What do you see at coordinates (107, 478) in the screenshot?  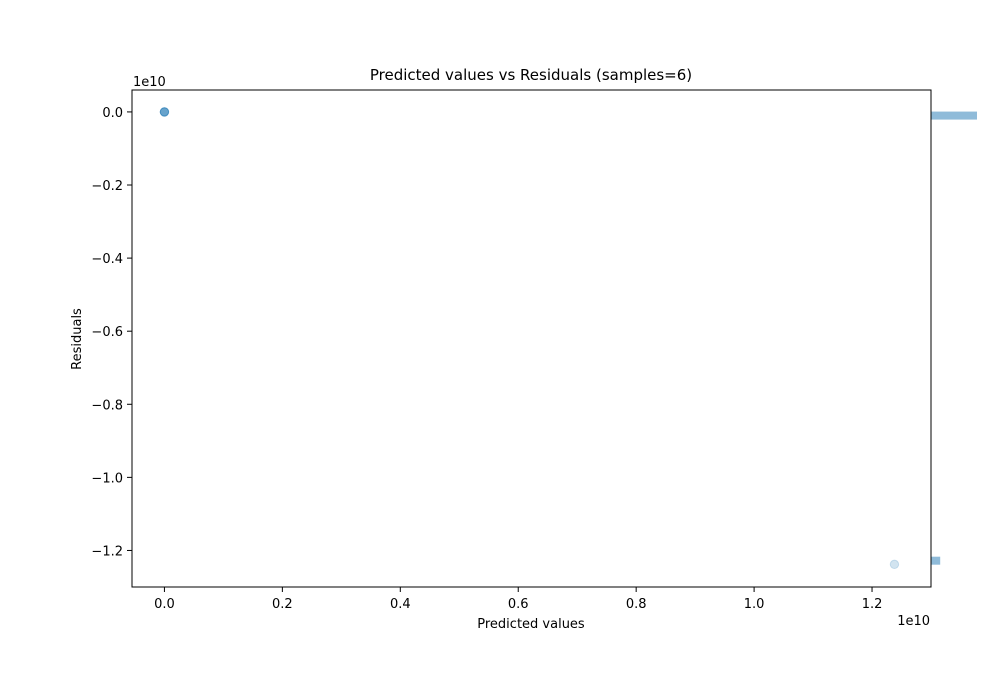 I see `y-tick-label: −1.0` at bounding box center [107, 478].